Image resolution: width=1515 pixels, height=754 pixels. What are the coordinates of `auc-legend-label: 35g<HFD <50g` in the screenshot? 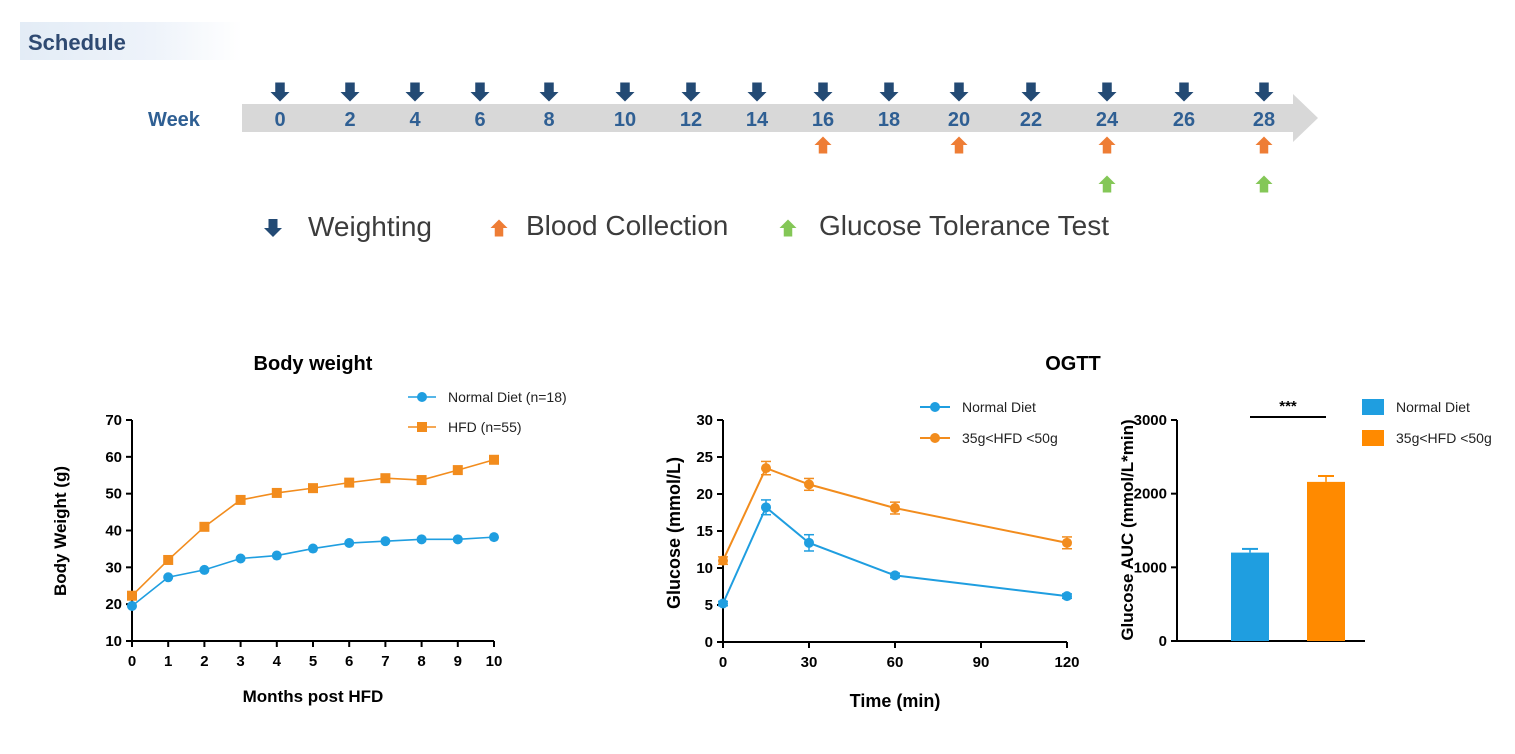 It's located at (1444, 438).